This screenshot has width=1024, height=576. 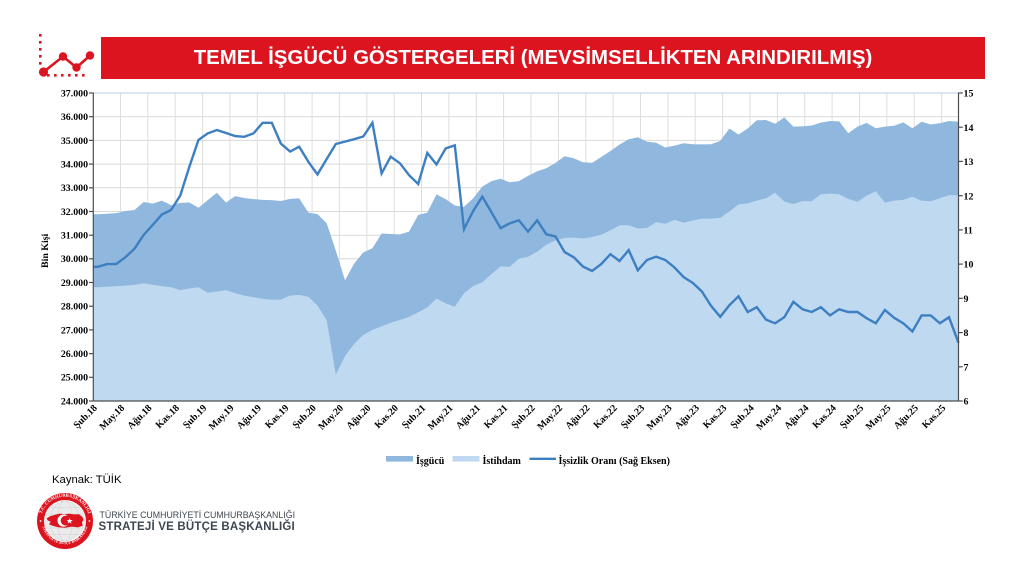 What do you see at coordinates (441, 418) in the screenshot?
I see `svg-text: May.21` at bounding box center [441, 418].